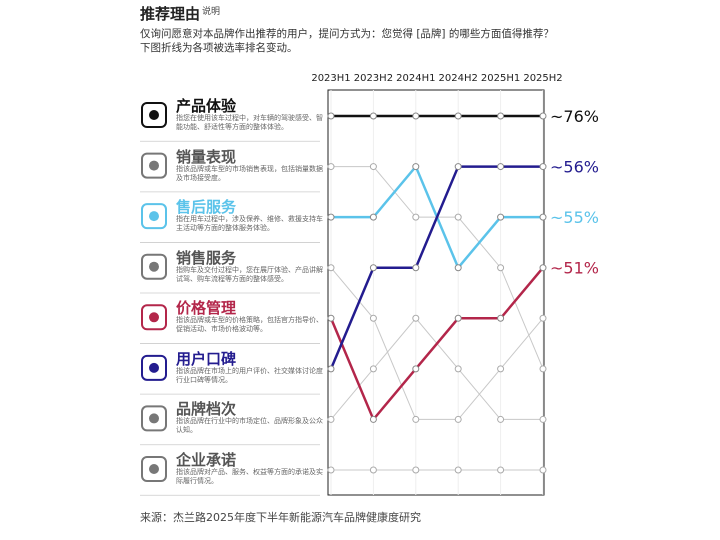  Describe the element at coordinates (249, 325) in the screenshot. I see `row-description: 指该品牌或车型的价格策略，包括官方指导价、促销活动、市场价格波动等。` at that location.